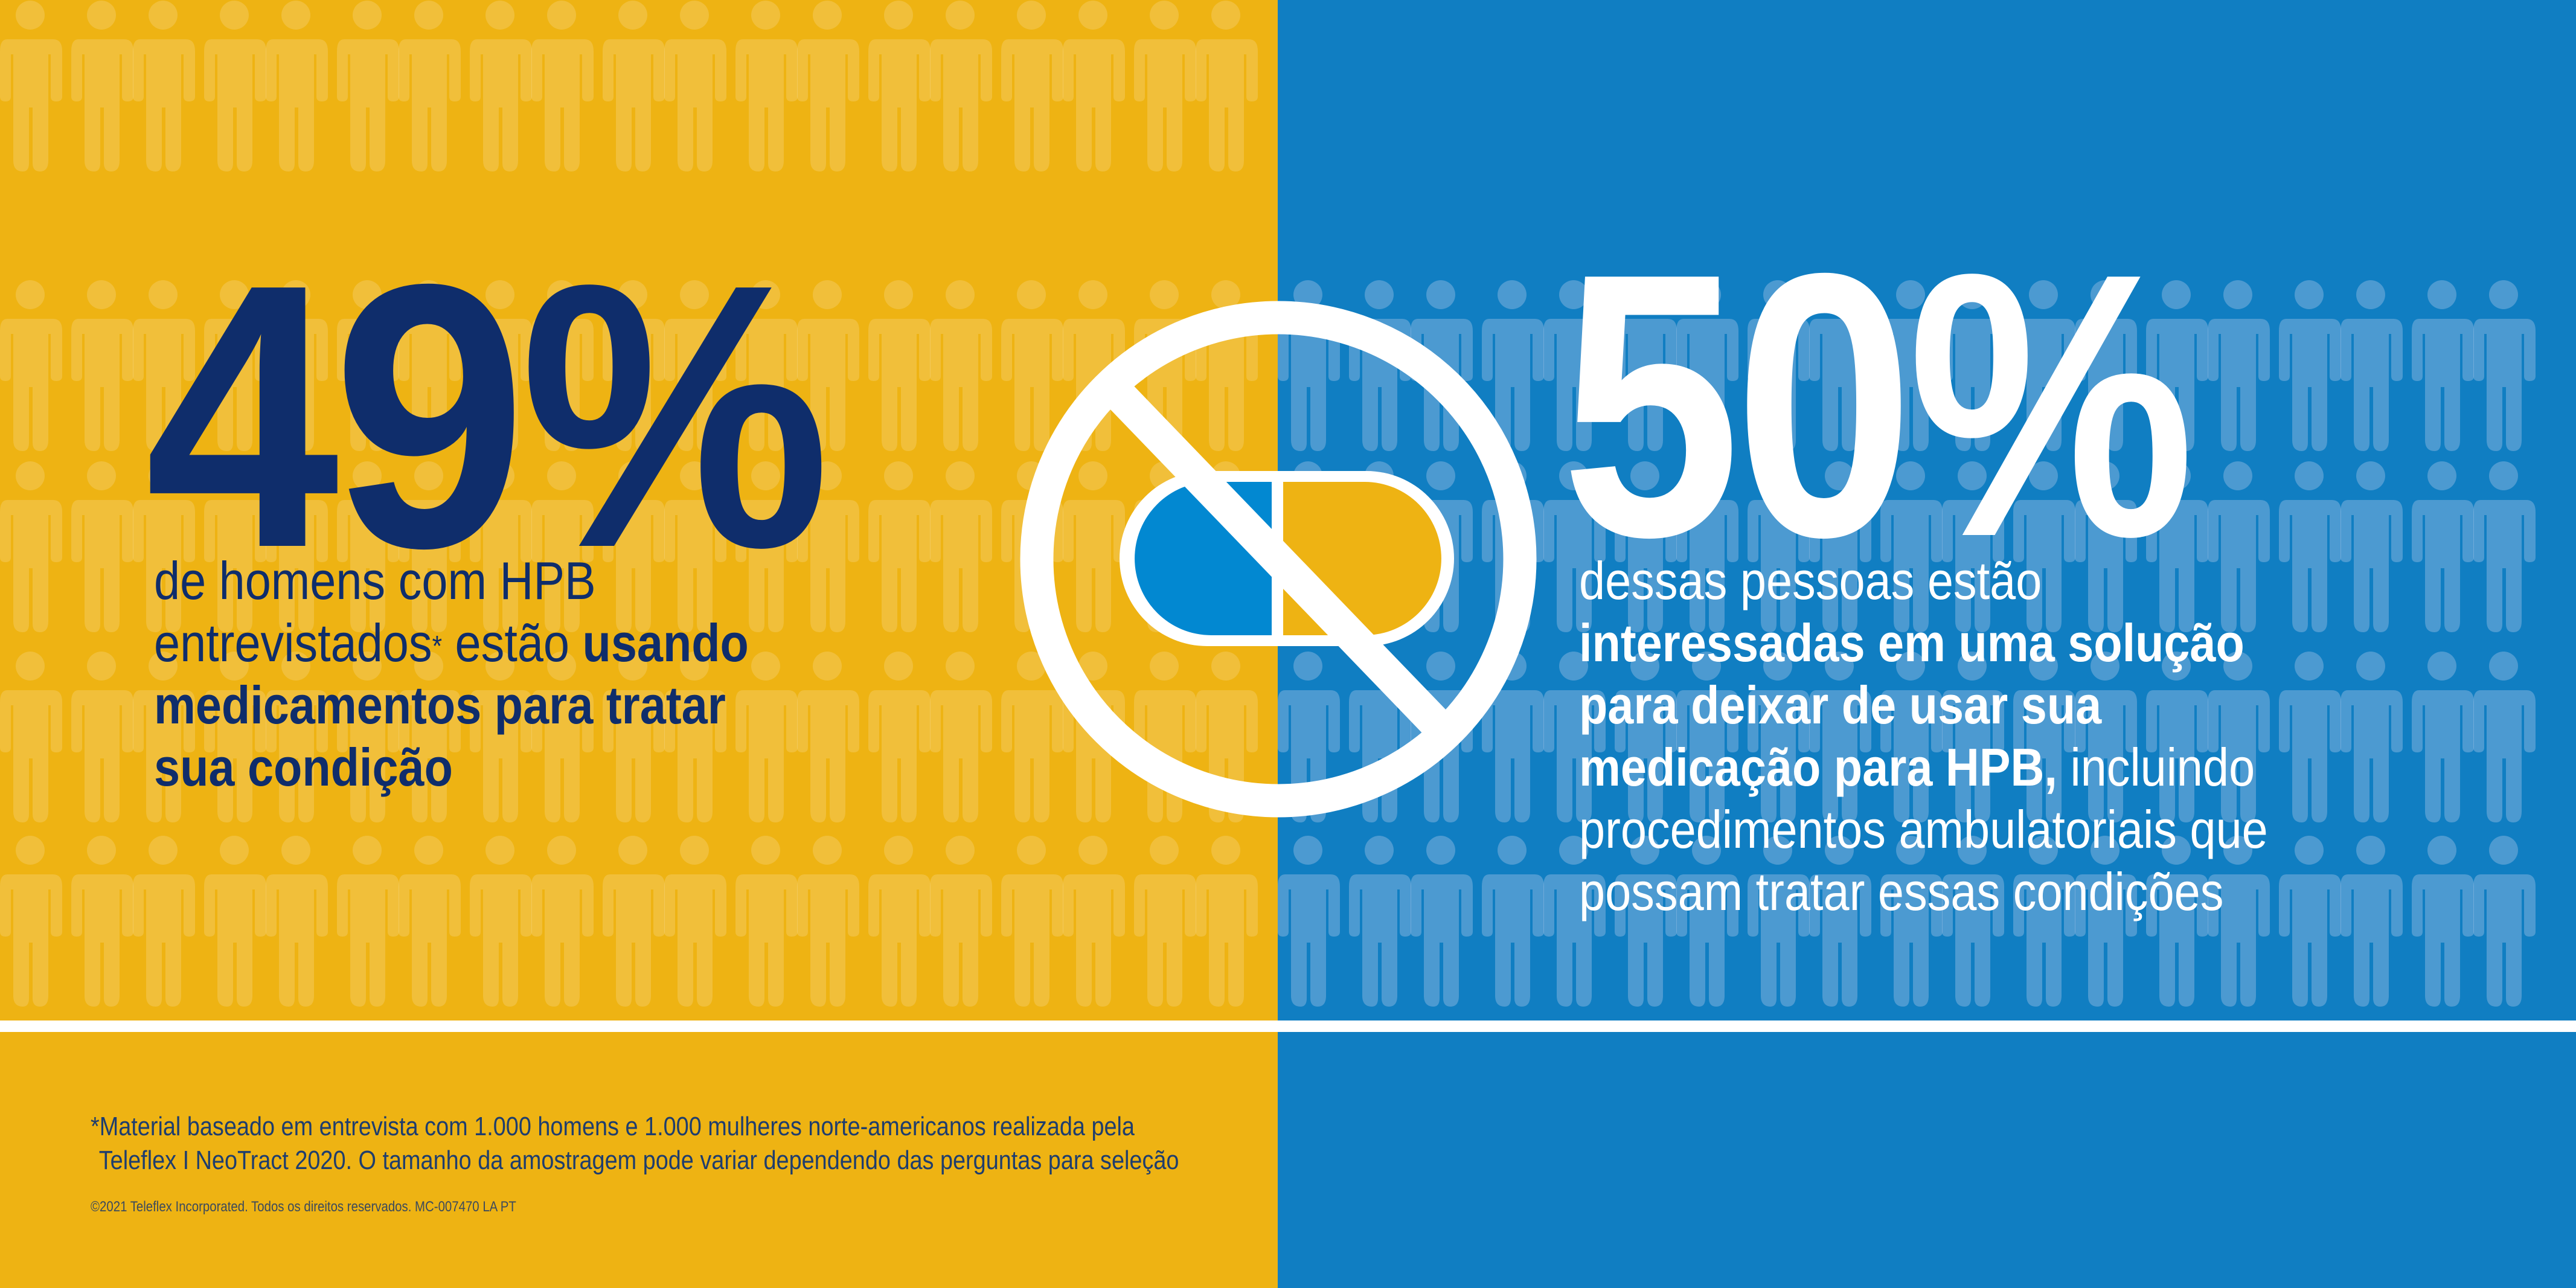 The image size is (2576, 1288). I want to click on right-line-3: para deixar de usar sua, so click(1840, 705).